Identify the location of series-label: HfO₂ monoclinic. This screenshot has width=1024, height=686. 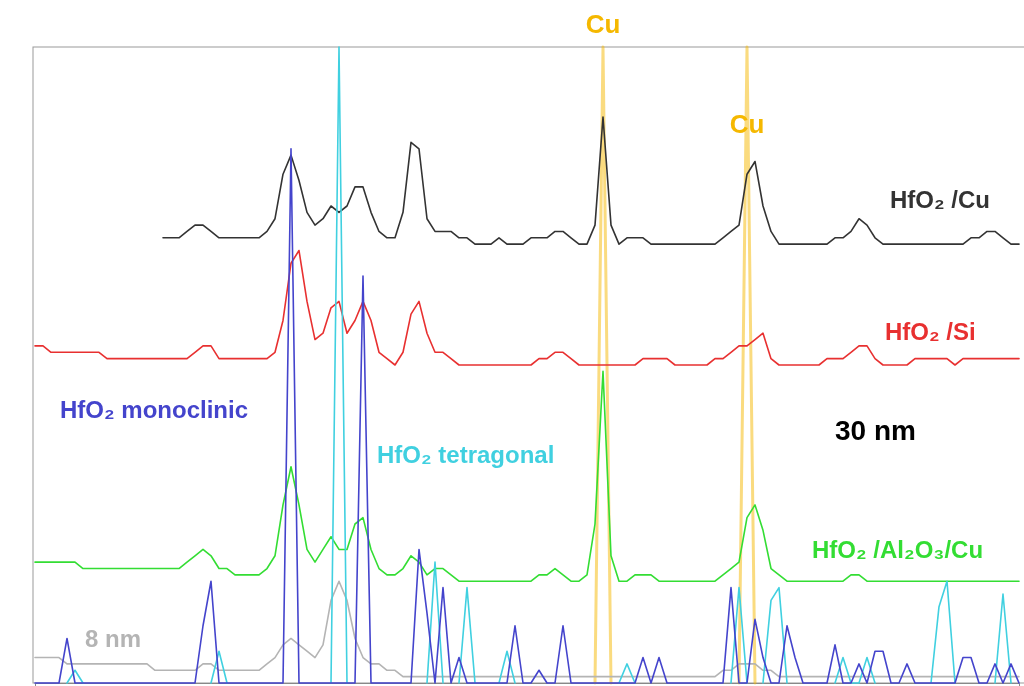
(154, 409).